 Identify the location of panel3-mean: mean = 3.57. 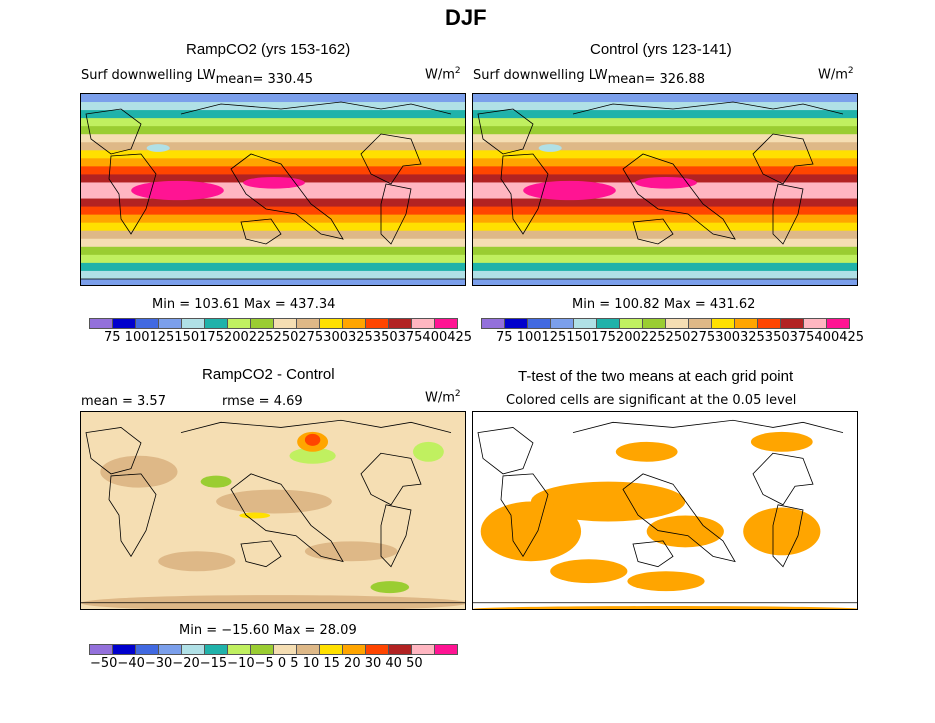
(123, 401).